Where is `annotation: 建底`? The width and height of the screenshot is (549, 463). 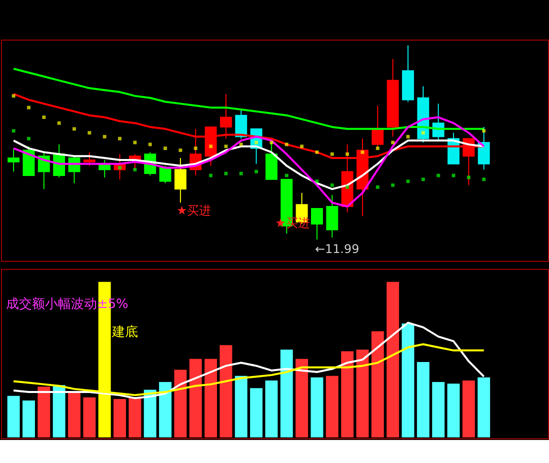
annotation: 建底 is located at coordinates (124, 332).